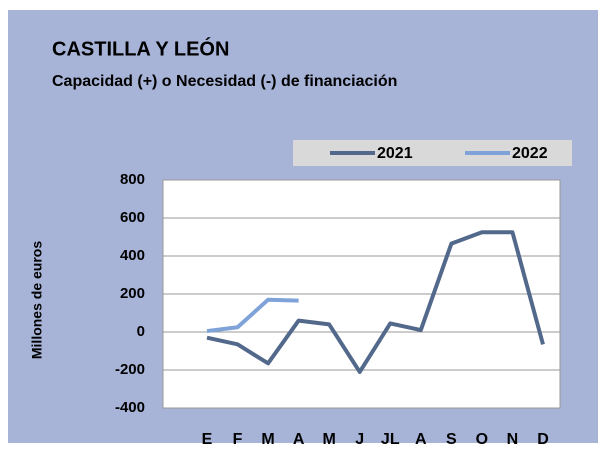 Image resolution: width=606 pixels, height=453 pixels. I want to click on x-tick-label: E, so click(207, 439).